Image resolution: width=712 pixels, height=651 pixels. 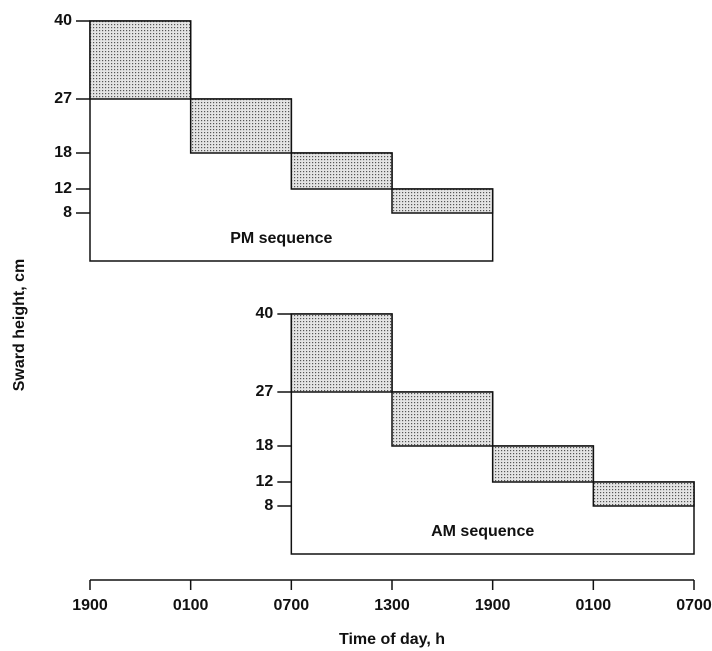 I want to click on x-tick-label: 1300, so click(x=392, y=605).